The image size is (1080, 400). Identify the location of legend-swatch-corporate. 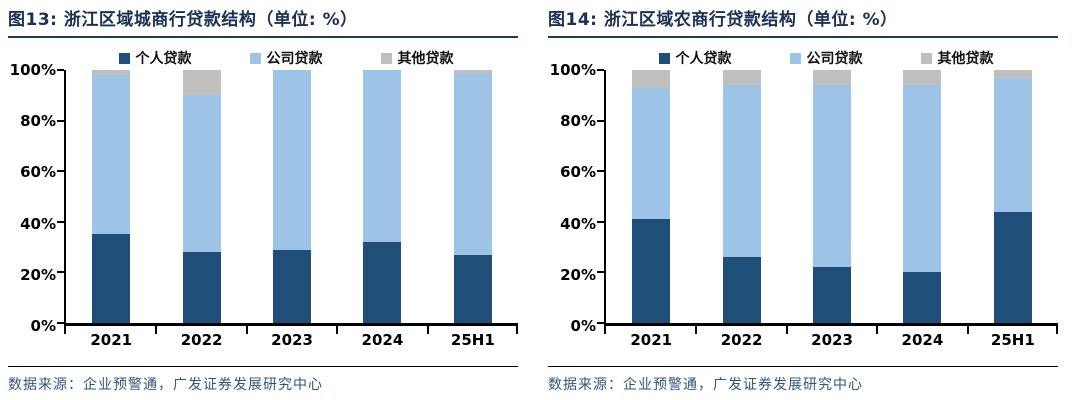
(255, 58).